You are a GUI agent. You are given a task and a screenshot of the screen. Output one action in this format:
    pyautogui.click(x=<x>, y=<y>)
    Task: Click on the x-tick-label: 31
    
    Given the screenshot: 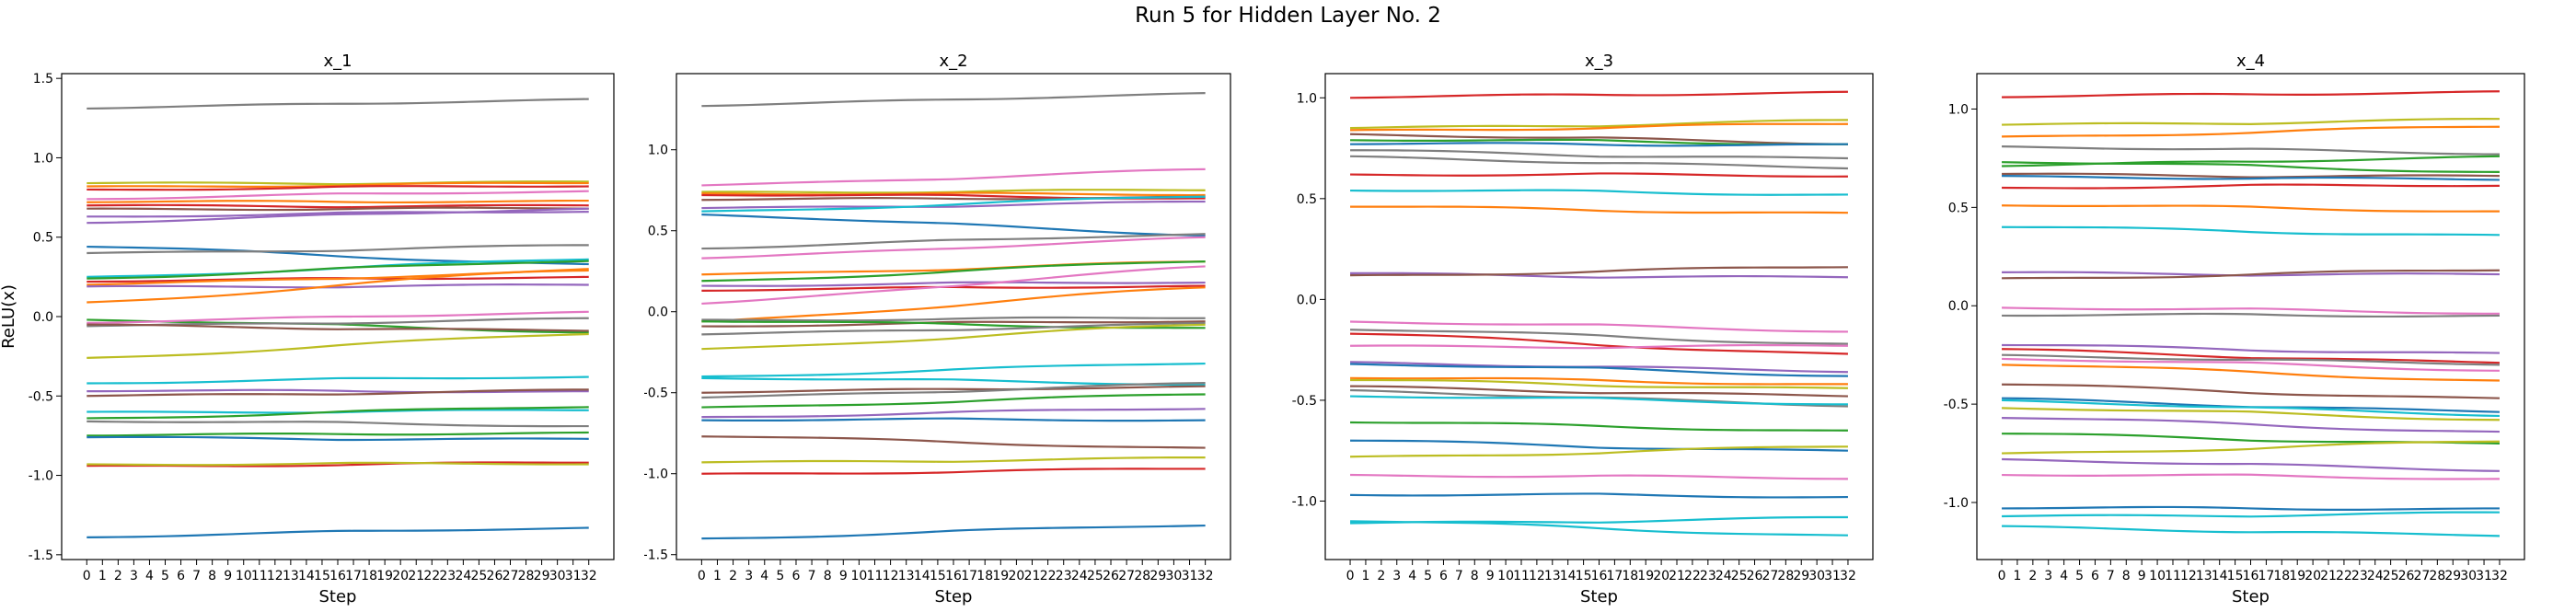 What is the action you would take?
    pyautogui.click(x=573, y=576)
    